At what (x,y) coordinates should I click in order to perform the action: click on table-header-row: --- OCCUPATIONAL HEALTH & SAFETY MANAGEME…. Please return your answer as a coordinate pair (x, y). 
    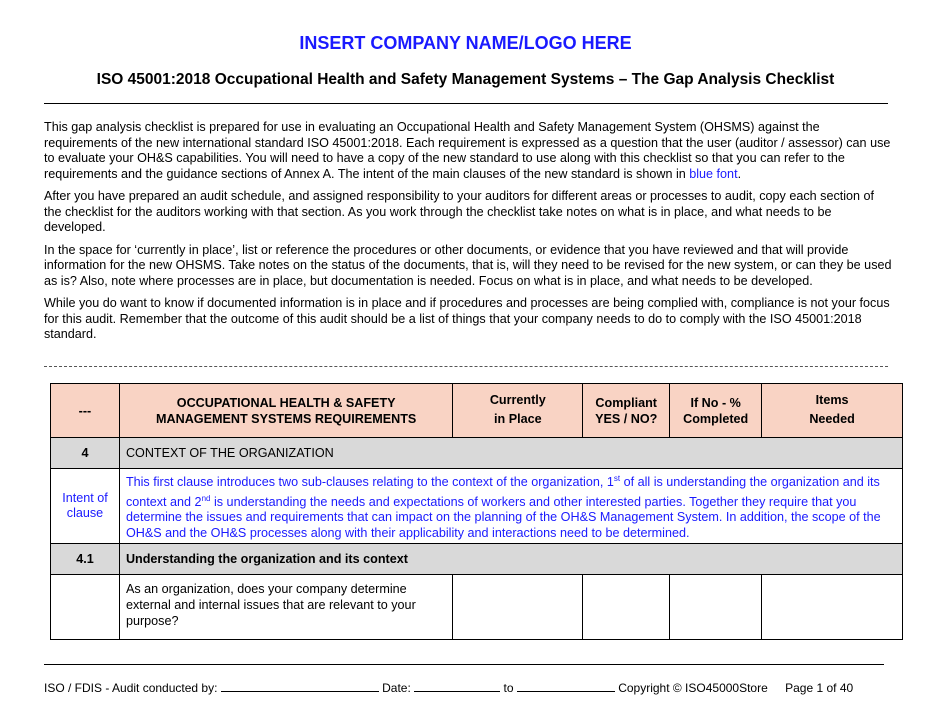
    Looking at the image, I should click on (476, 410).